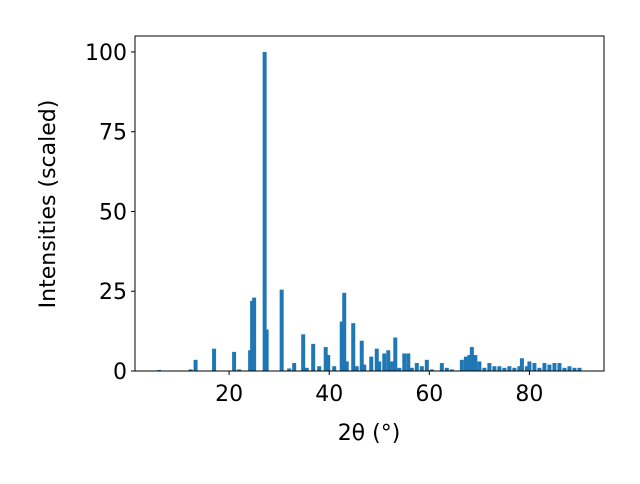 This screenshot has height=484, width=640. I want to click on y-tick-label: 0, so click(120, 372).